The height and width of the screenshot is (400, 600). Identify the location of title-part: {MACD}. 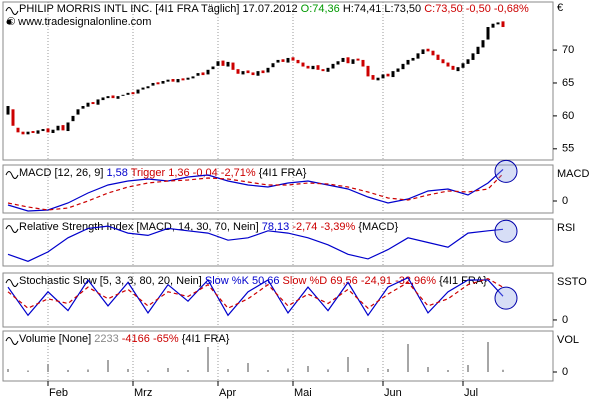
(376, 227).